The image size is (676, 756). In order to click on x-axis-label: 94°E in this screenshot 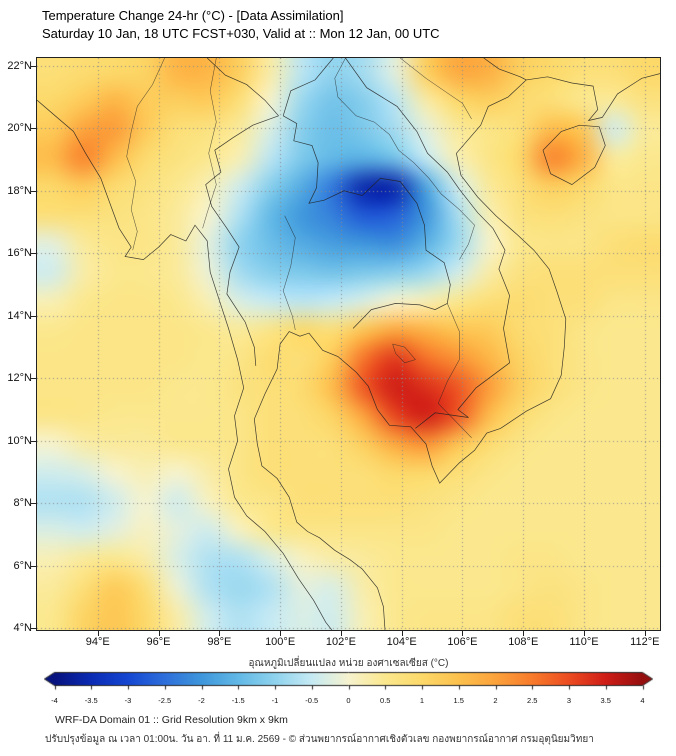, I will do `click(97, 642)`.